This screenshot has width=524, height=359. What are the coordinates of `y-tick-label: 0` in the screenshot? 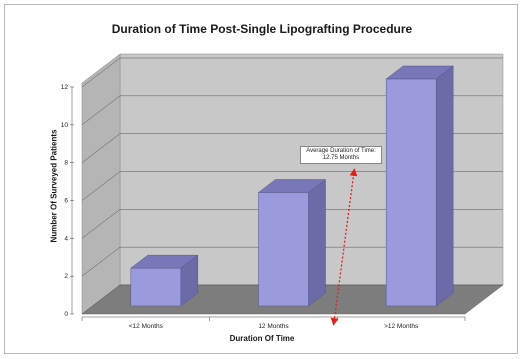 It's located at (66, 314).